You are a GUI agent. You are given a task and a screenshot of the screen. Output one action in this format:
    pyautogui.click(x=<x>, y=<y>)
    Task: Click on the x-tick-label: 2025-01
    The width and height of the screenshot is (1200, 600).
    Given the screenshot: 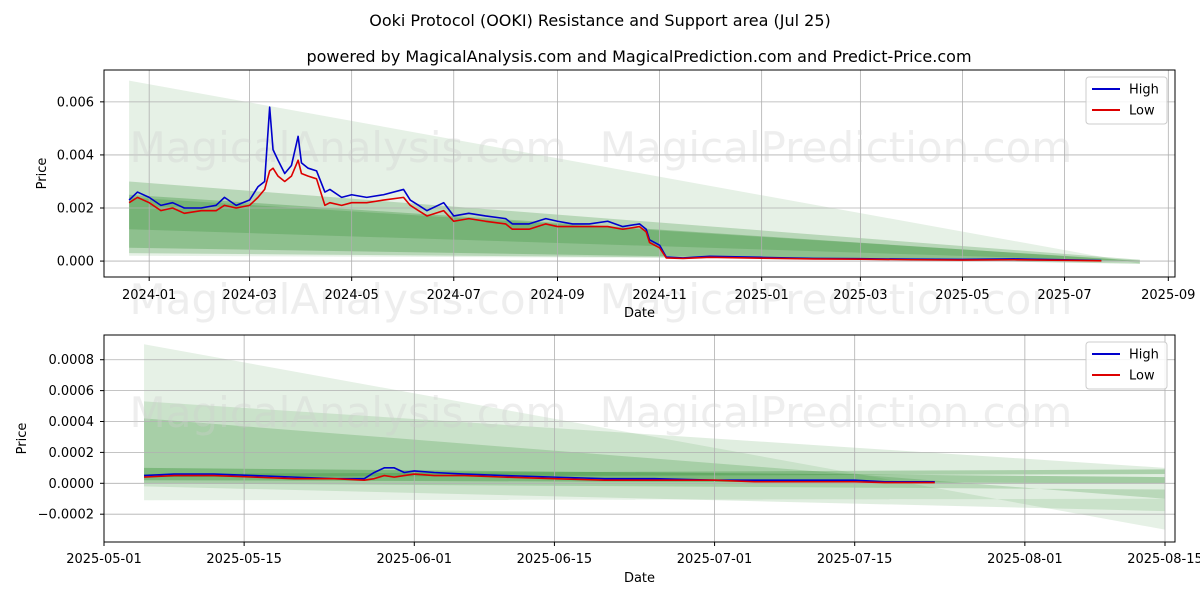 What is the action you would take?
    pyautogui.click(x=761, y=295)
    